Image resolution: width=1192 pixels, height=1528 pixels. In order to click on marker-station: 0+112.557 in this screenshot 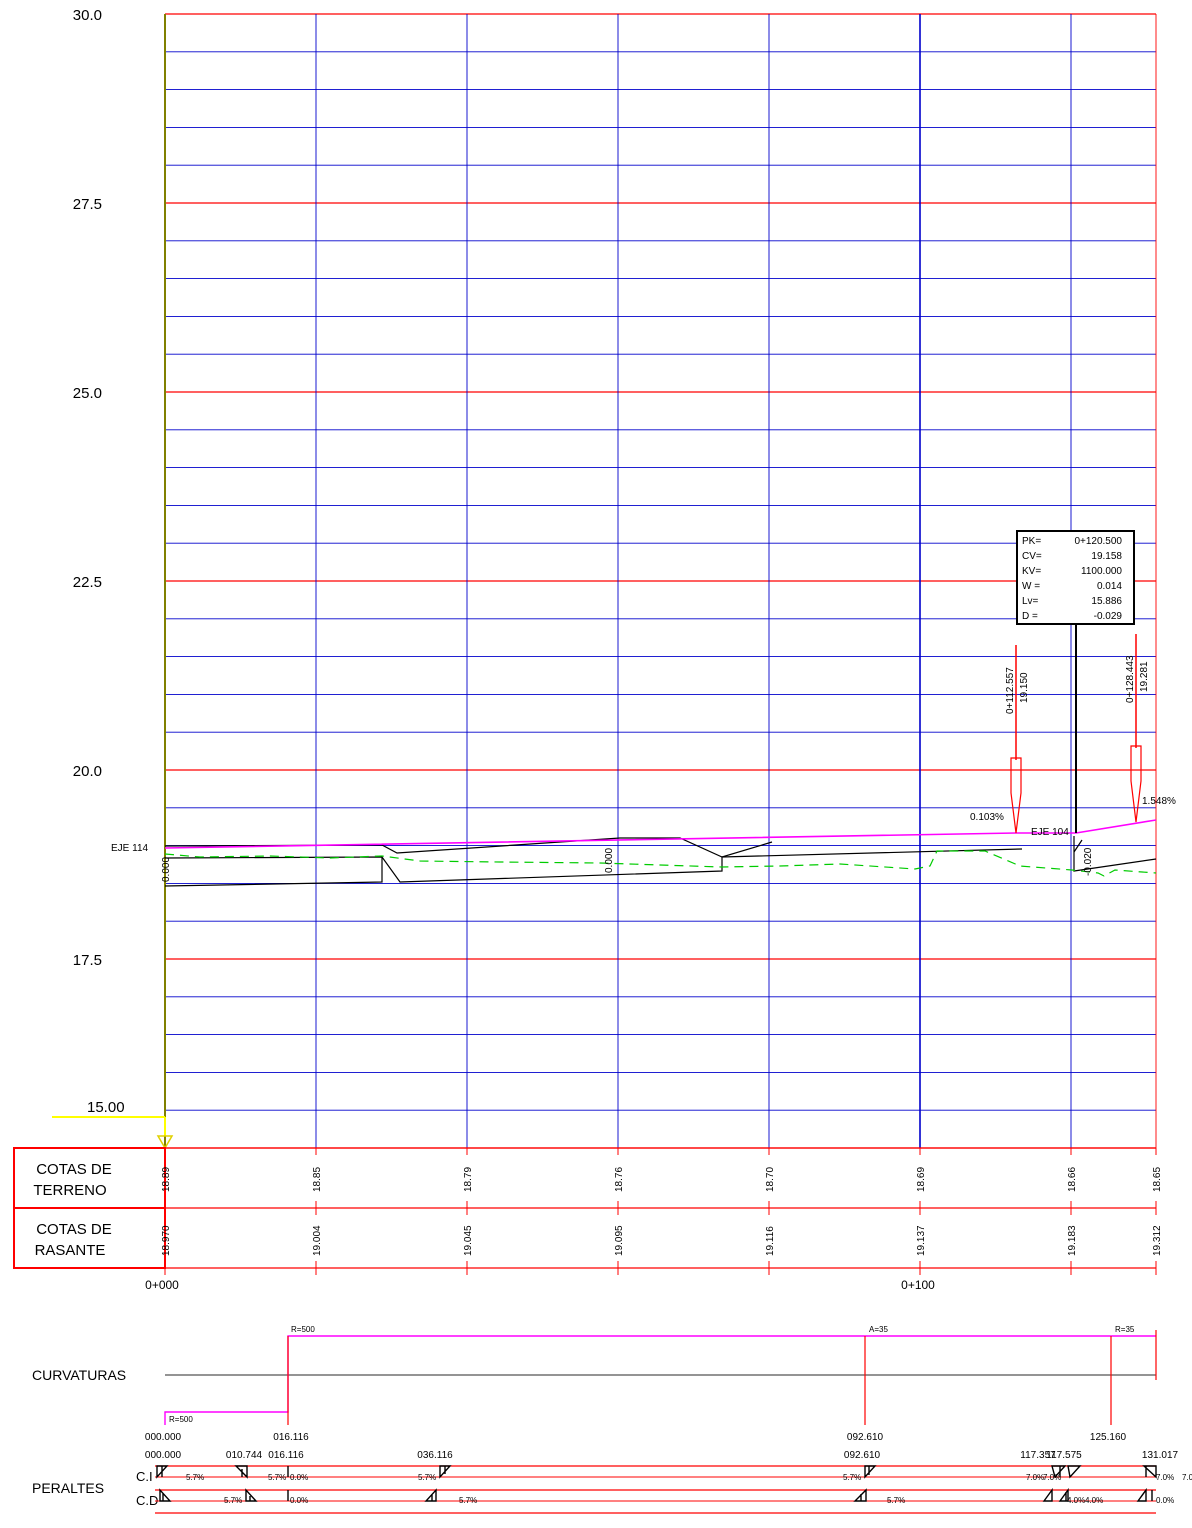, I will do `click(1010, 690)`.